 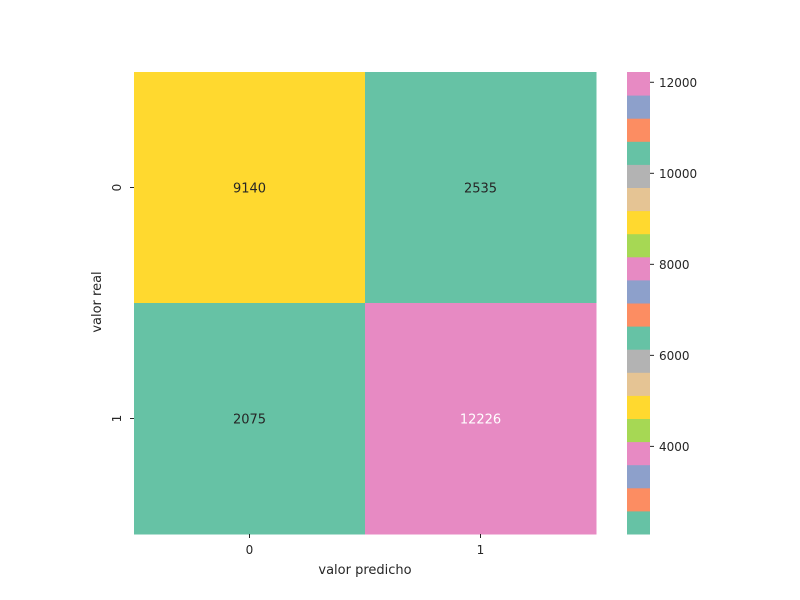 I want to click on colorbar-ticks: 4000 6000 8000 10000 12000, so click(x=673, y=265).